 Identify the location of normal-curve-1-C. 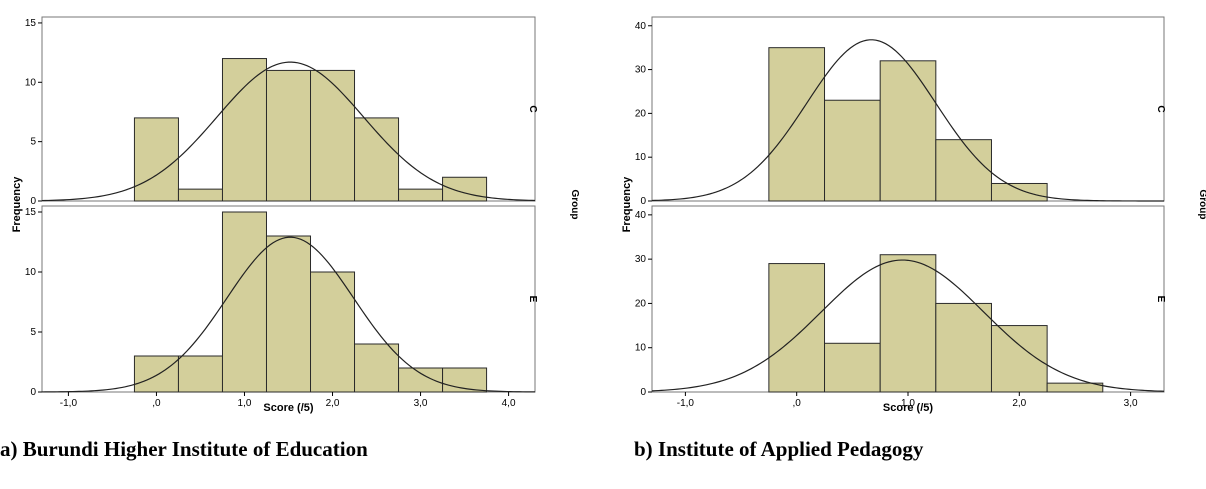
(907, 120).